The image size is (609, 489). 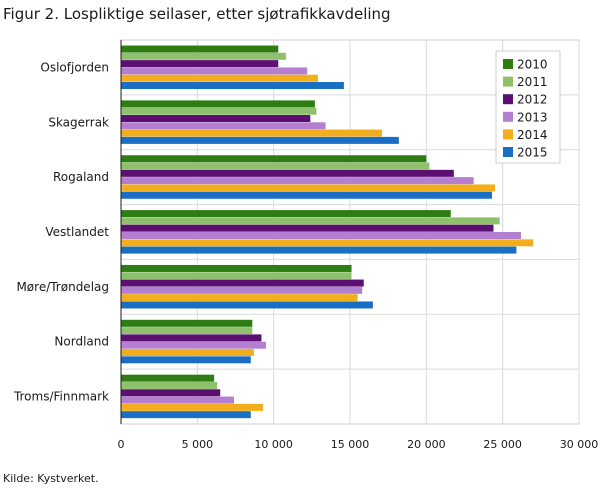 What do you see at coordinates (78, 122) in the screenshot?
I see `y-category-label: Skagerrak` at bounding box center [78, 122].